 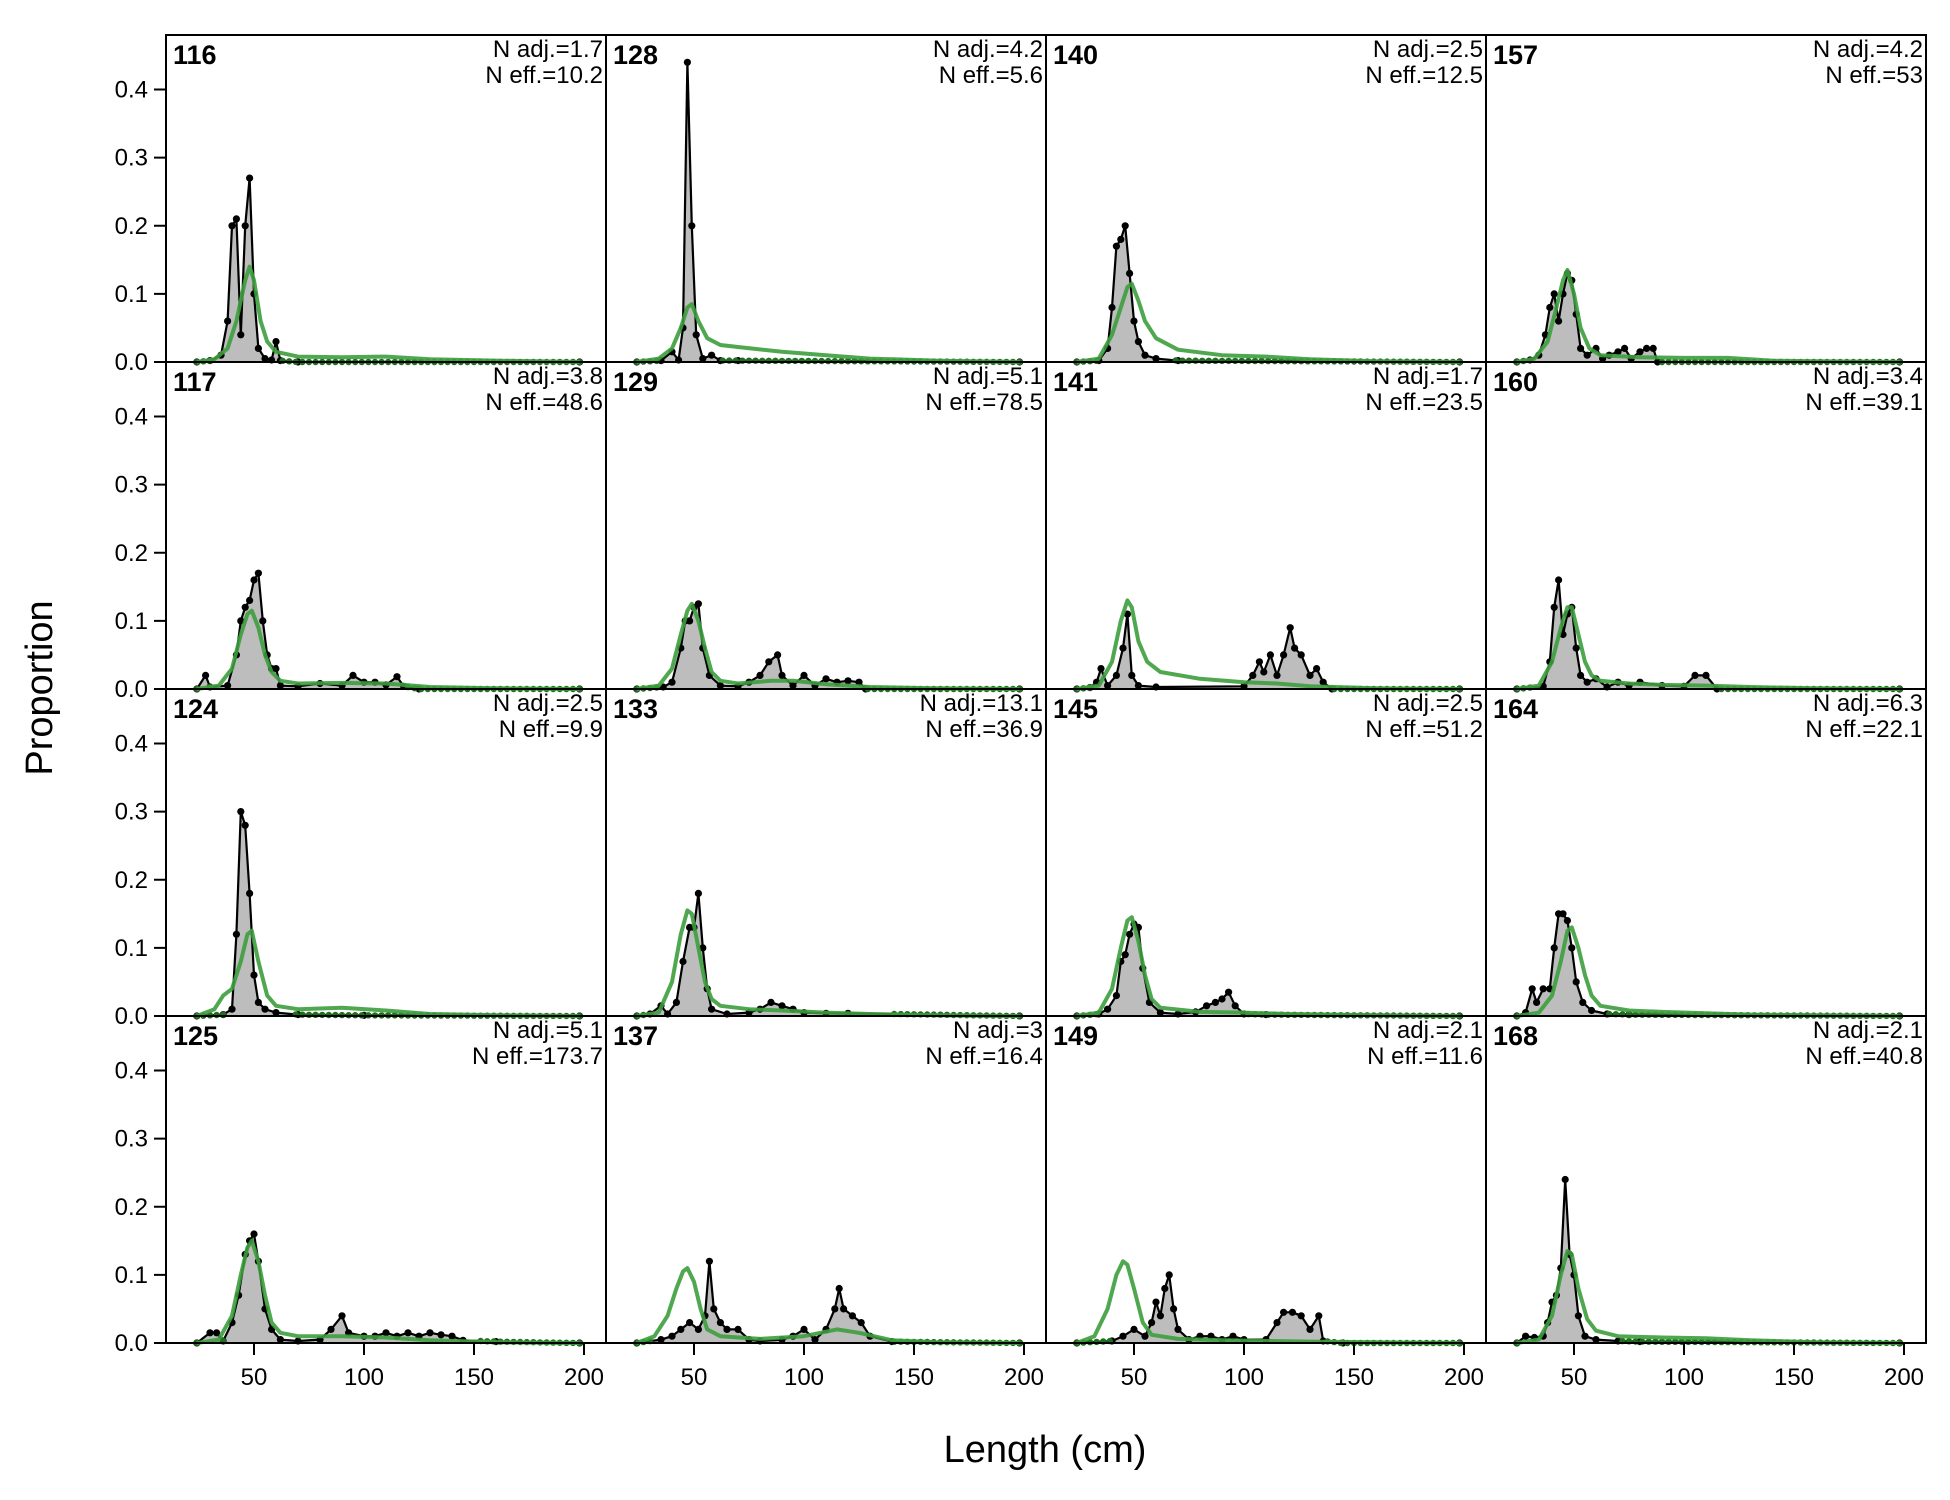 I want to click on y-tick-label: 0.2, so click(x=131, y=553).